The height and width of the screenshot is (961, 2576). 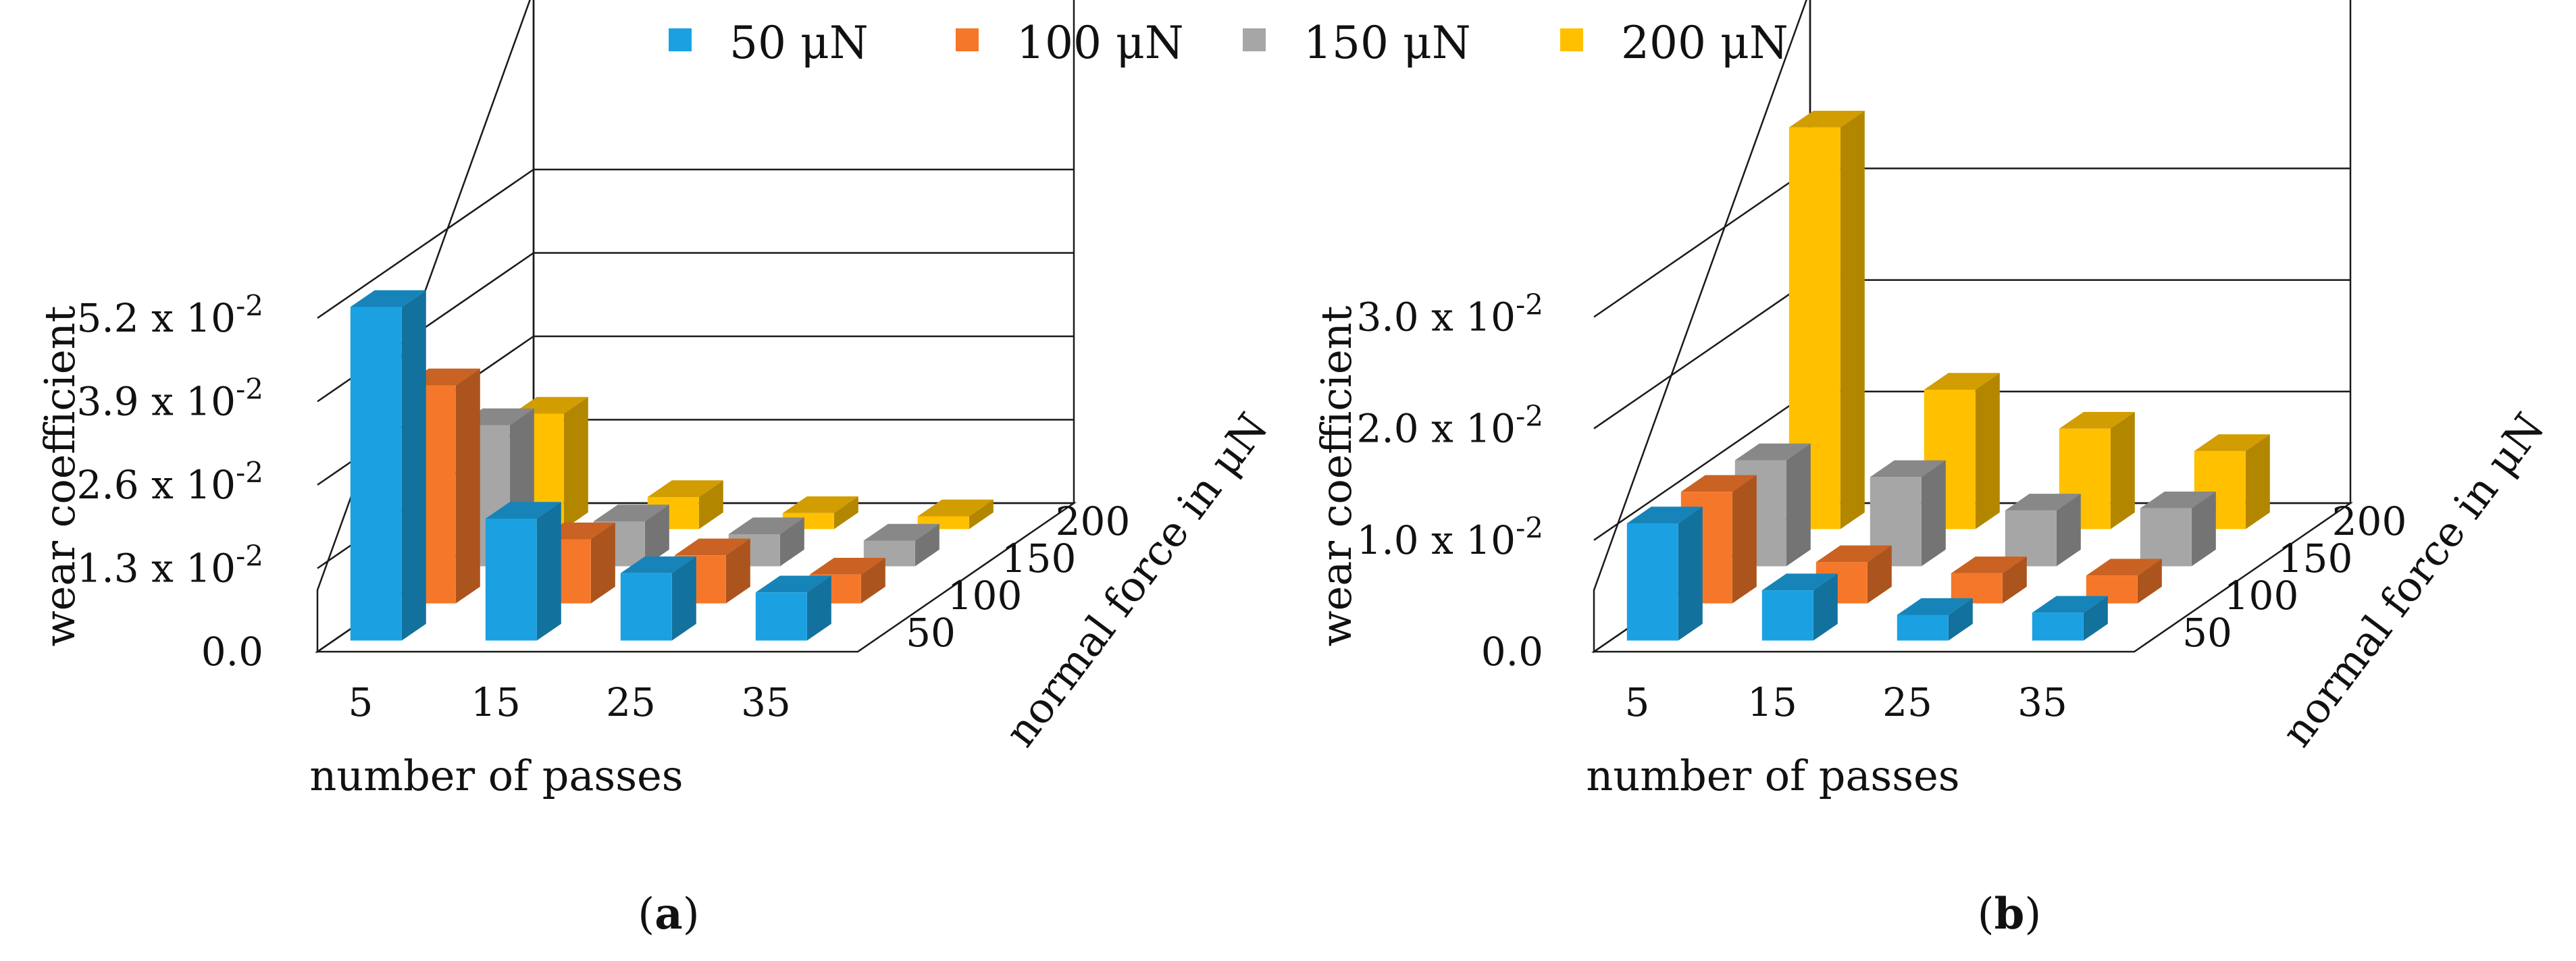 I want to click on x-axis-title: number of passes, so click(x=496, y=775).